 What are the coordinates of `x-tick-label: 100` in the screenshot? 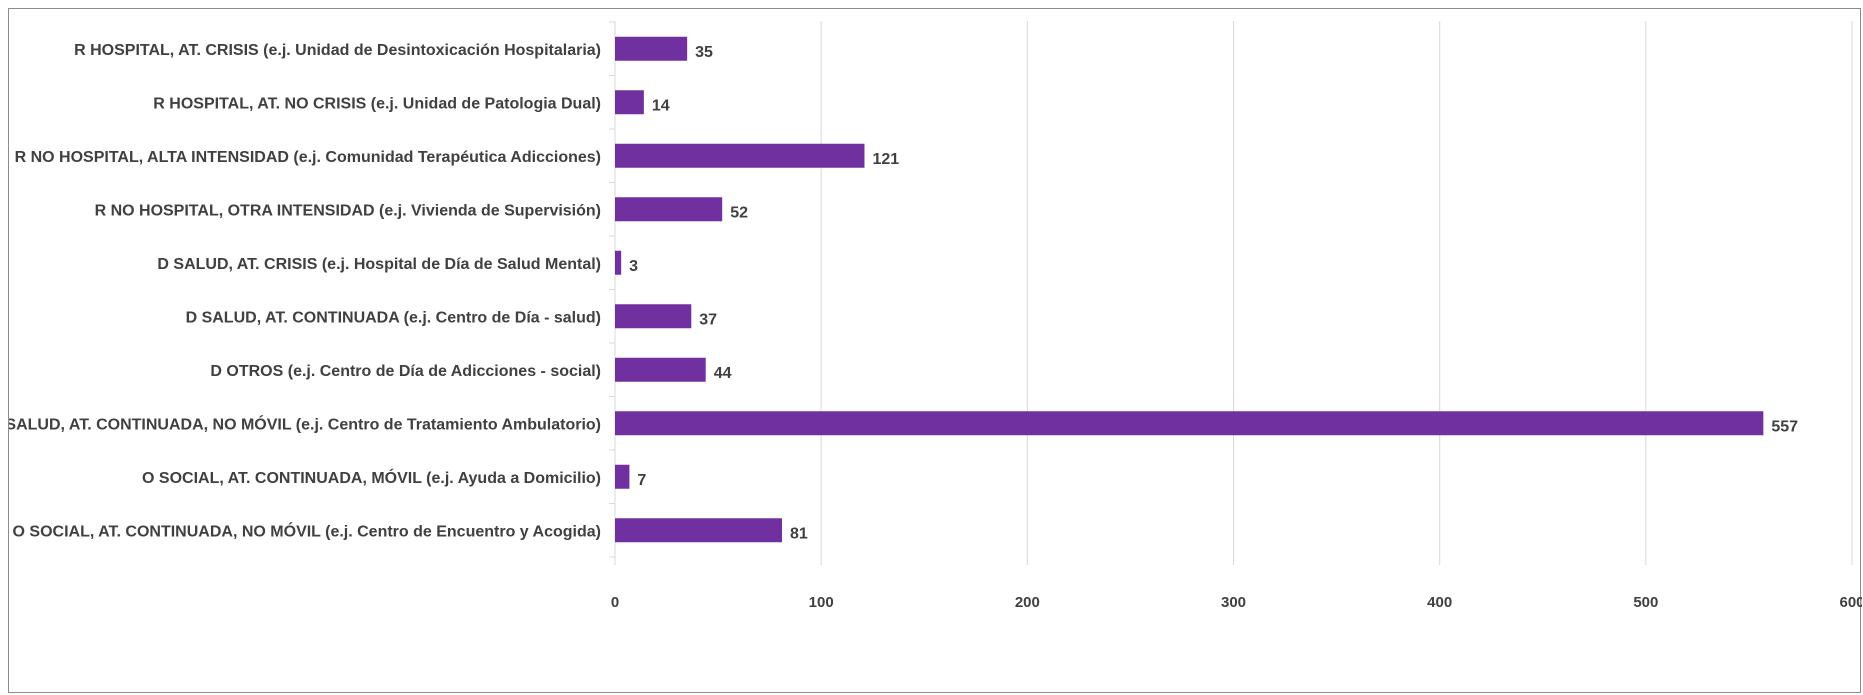 It's located at (821, 602).